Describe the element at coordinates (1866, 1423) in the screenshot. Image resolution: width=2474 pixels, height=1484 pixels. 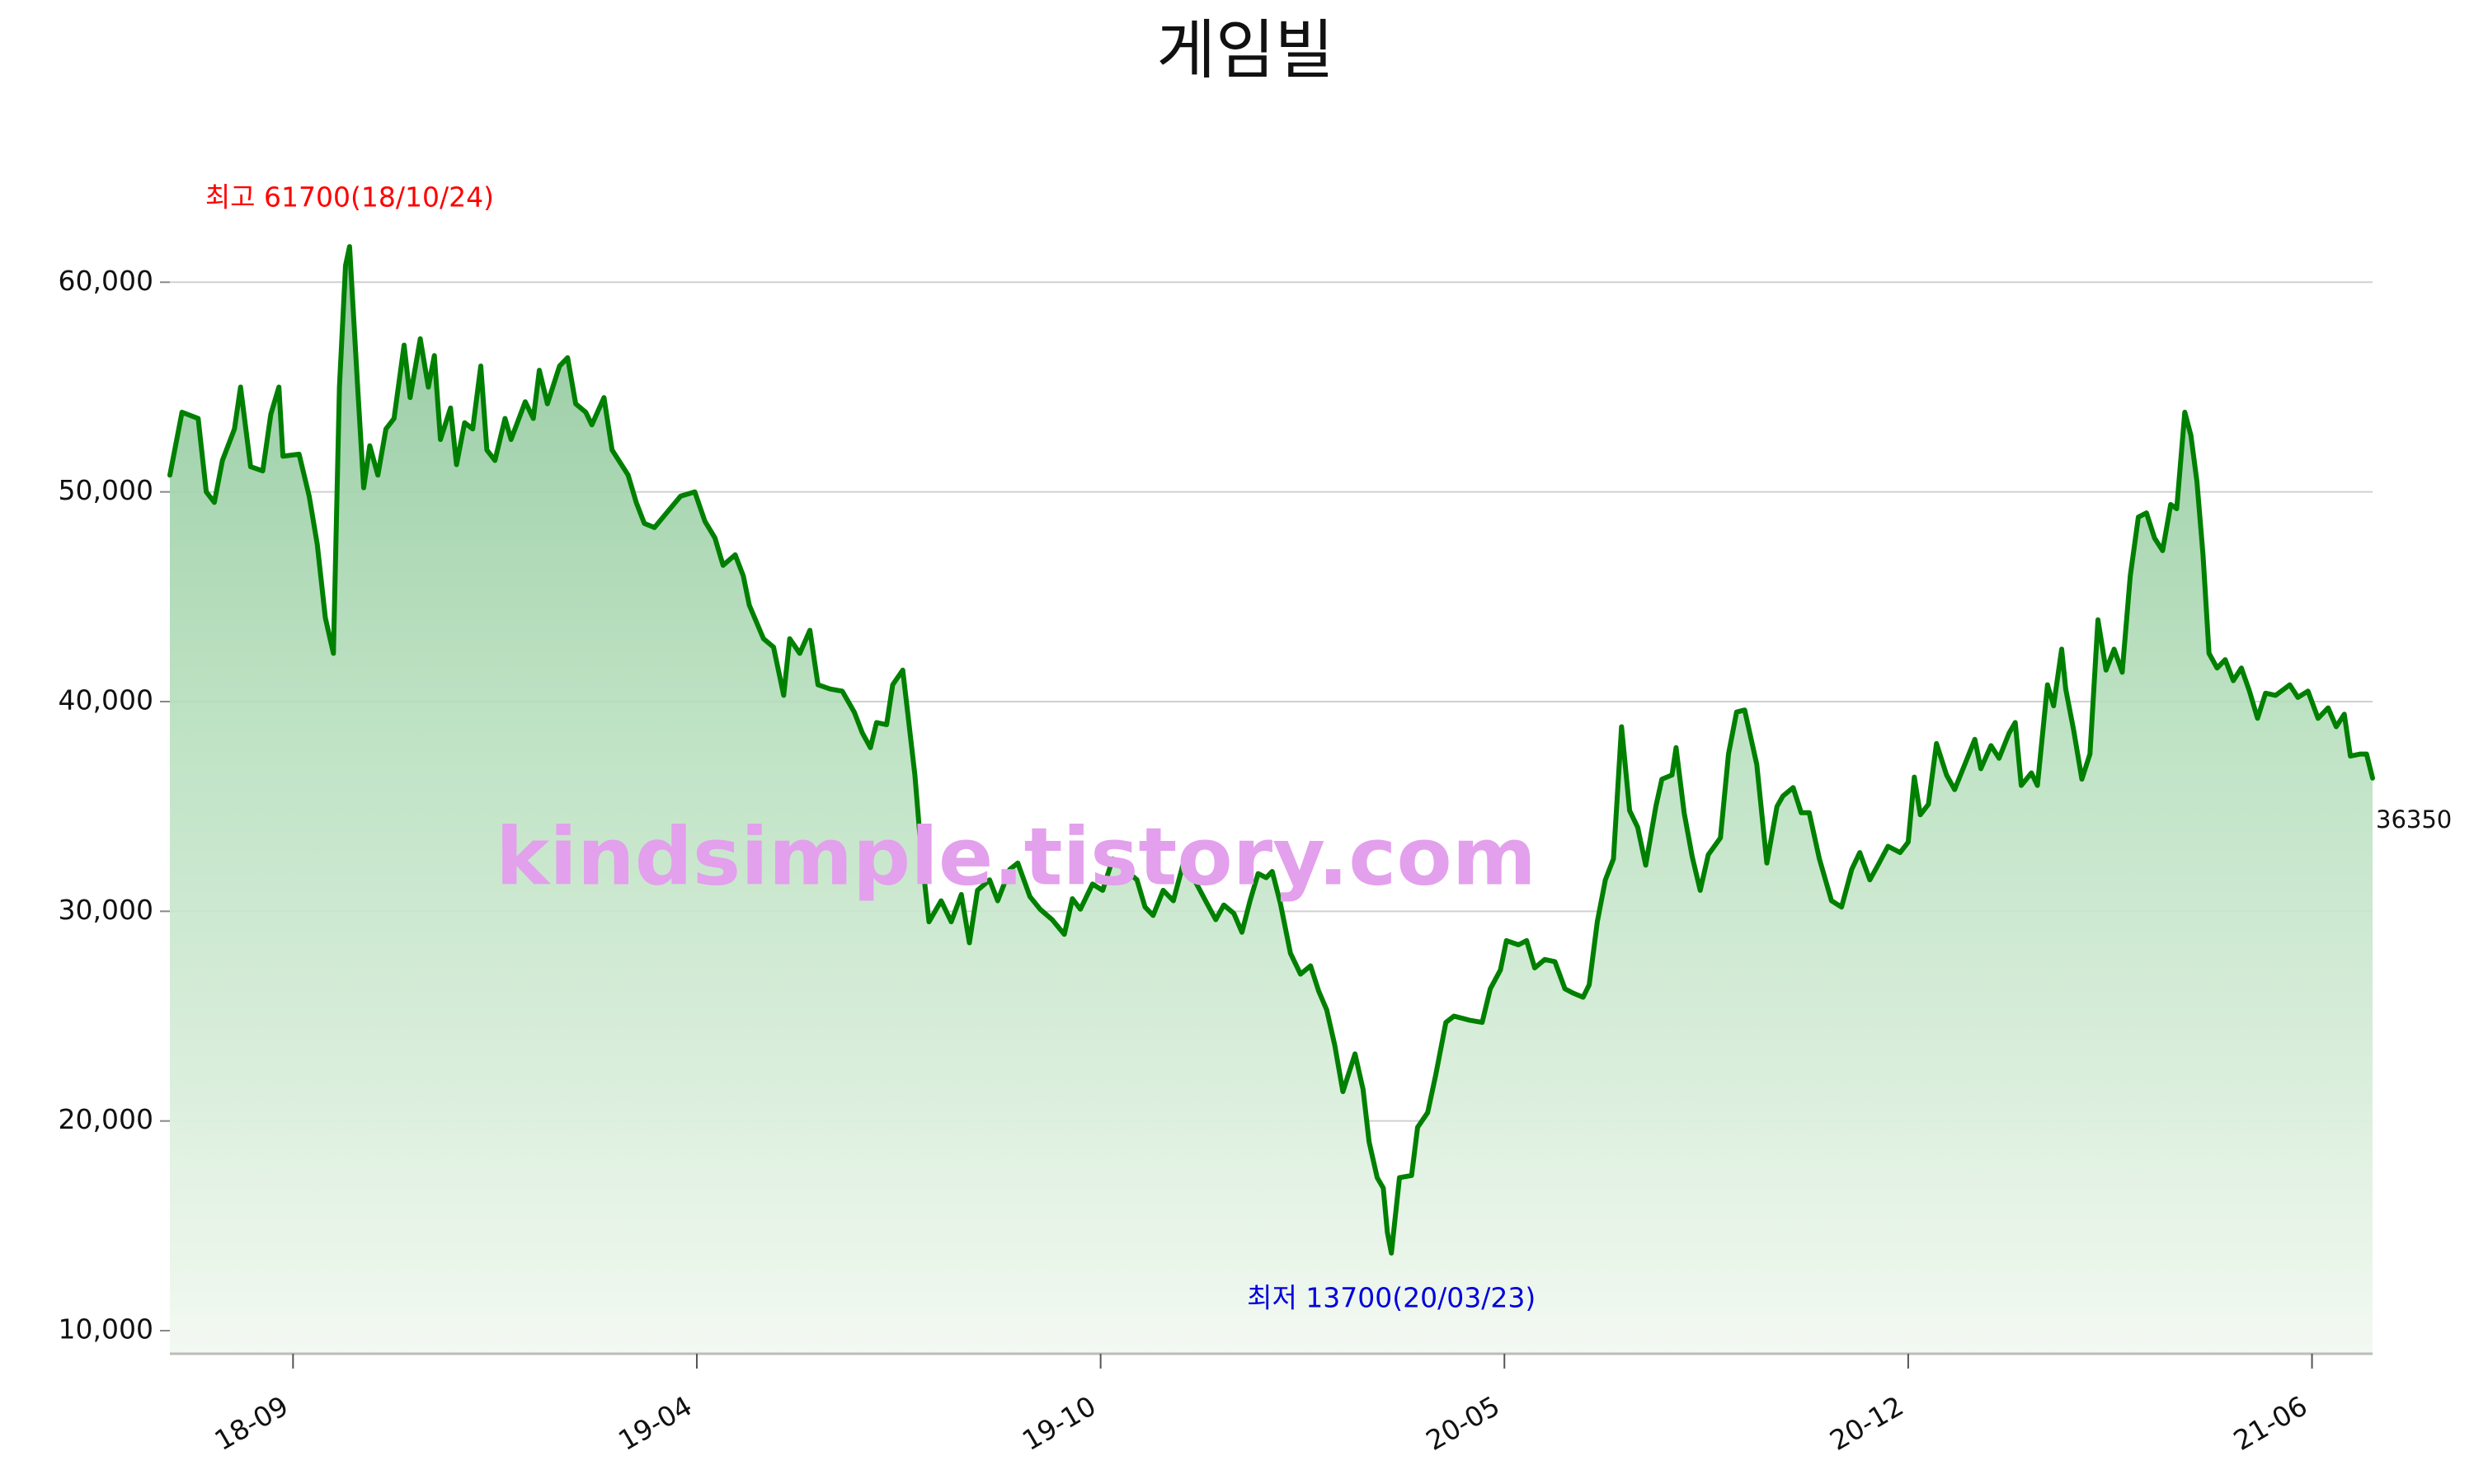
I see `x-tick-label: 20-12` at that location.